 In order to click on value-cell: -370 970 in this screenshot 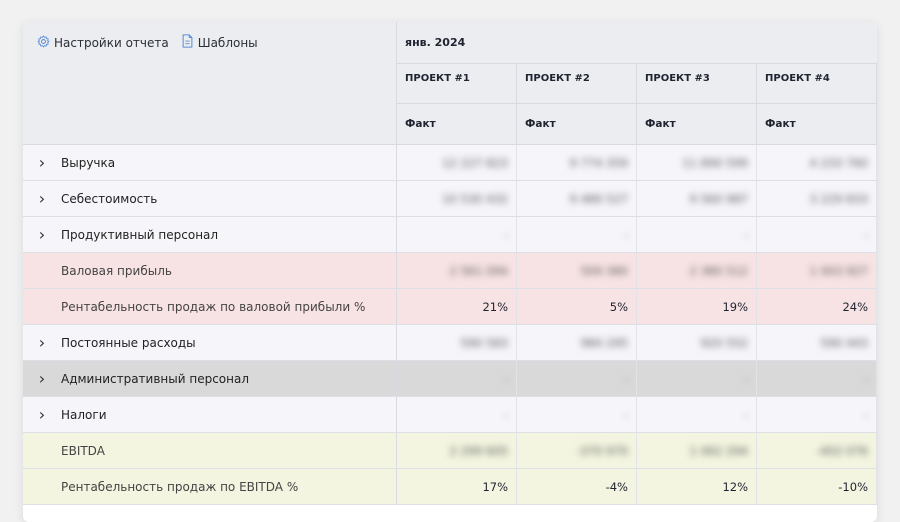, I will do `click(577, 450)`.